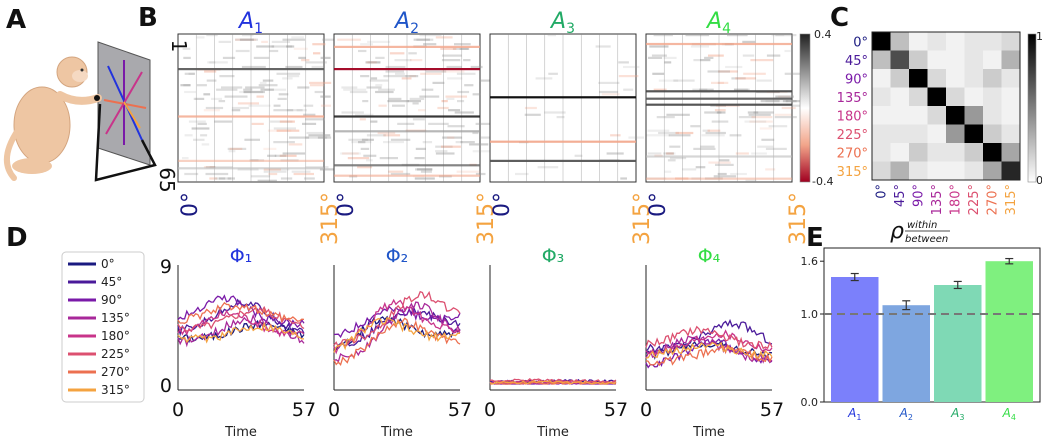 The width and height of the screenshot is (1042, 442). What do you see at coordinates (992, 199) in the screenshot?
I see `matrix-col-label-6: 270°` at bounding box center [992, 199].